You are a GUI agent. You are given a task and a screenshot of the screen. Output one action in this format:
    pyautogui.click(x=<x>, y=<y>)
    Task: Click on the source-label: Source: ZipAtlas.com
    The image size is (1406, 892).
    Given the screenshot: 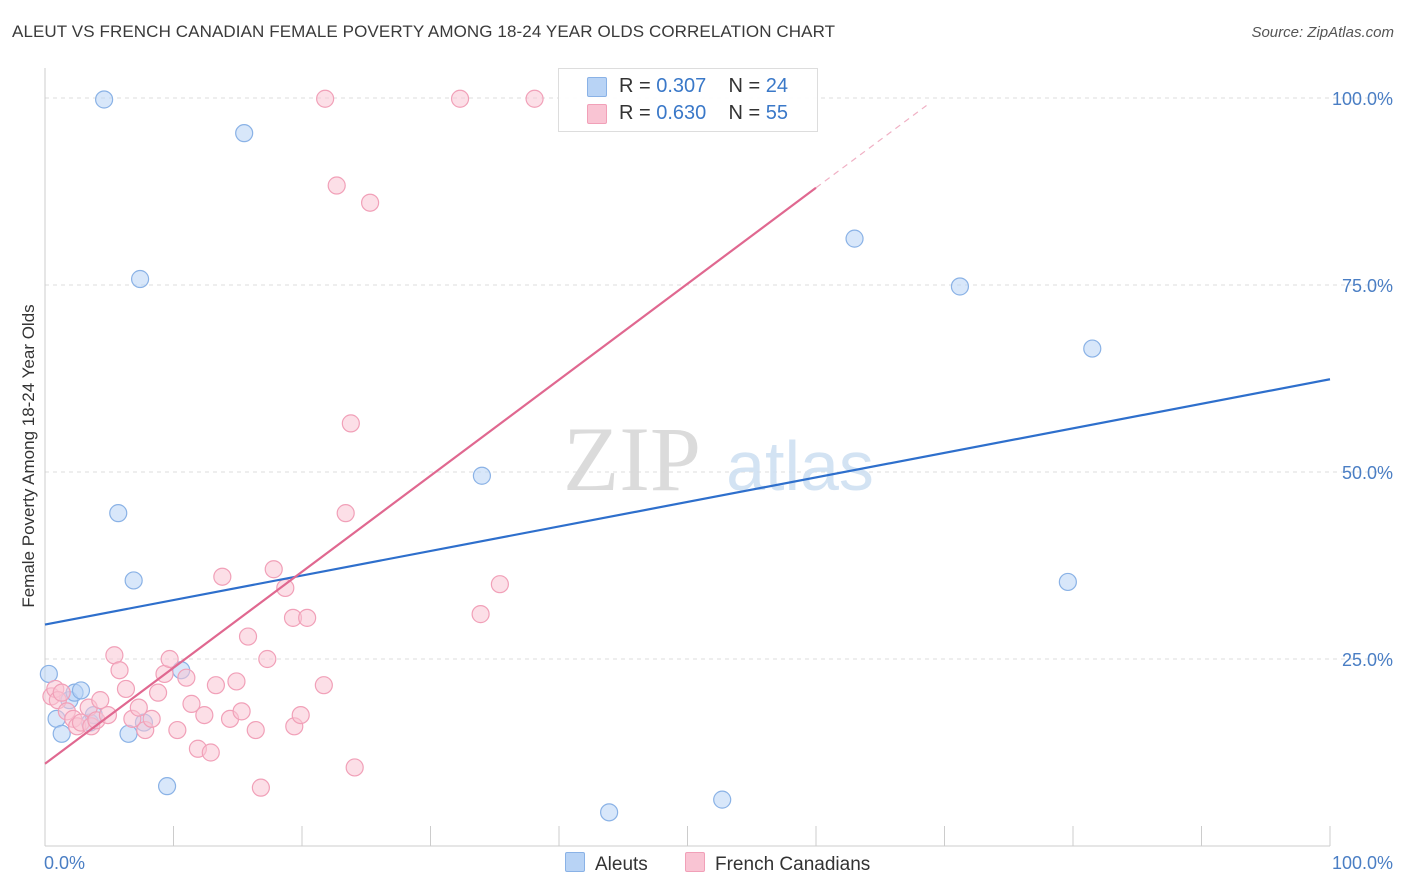 What is the action you would take?
    pyautogui.click(x=1322, y=32)
    